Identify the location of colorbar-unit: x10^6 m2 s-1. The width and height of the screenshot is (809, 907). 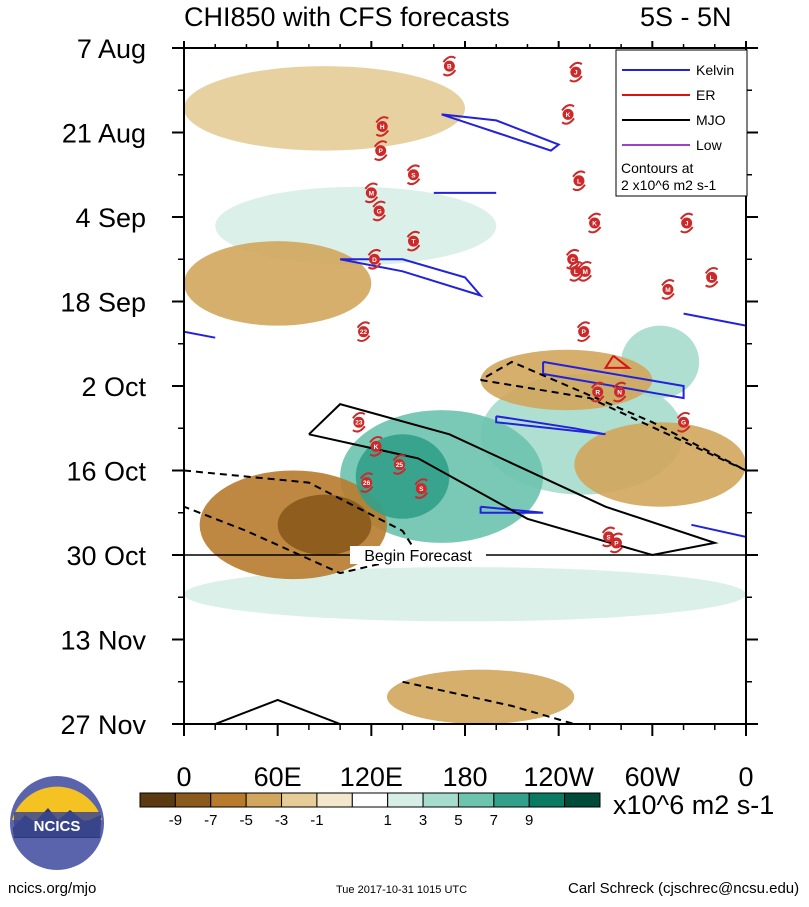
(694, 805).